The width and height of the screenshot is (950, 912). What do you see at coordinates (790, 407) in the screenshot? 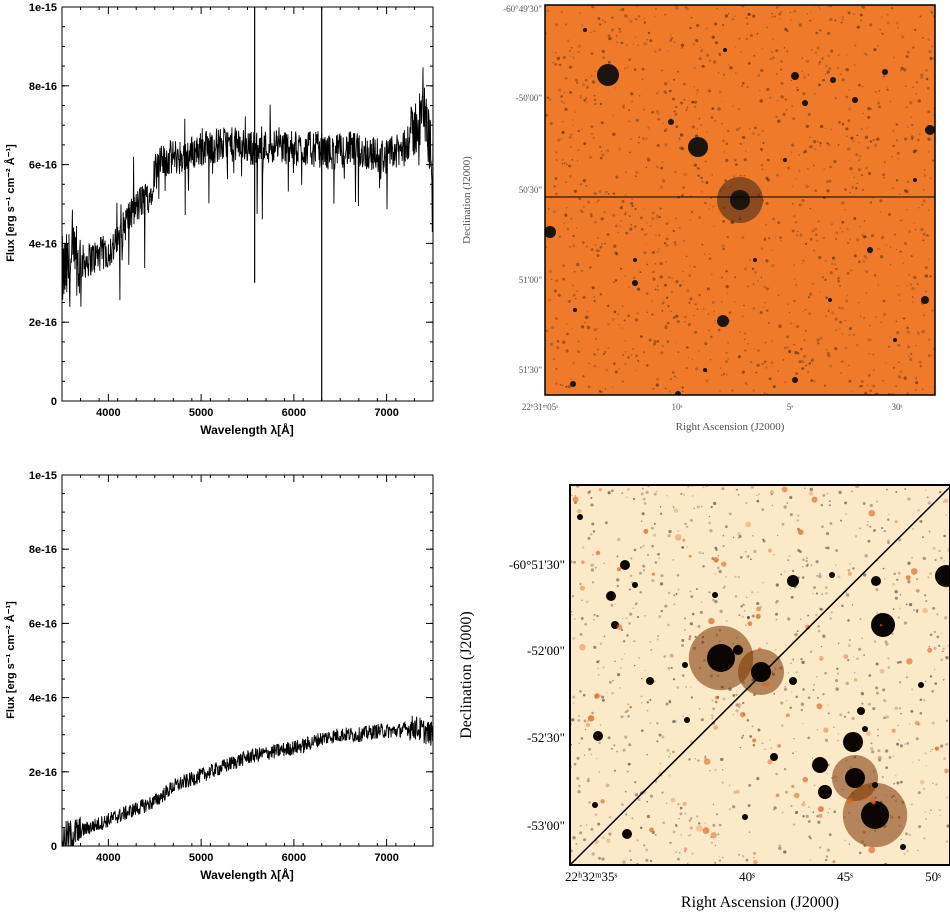
I see `sky-image-top-xtick-2: 5ˢ` at bounding box center [790, 407].